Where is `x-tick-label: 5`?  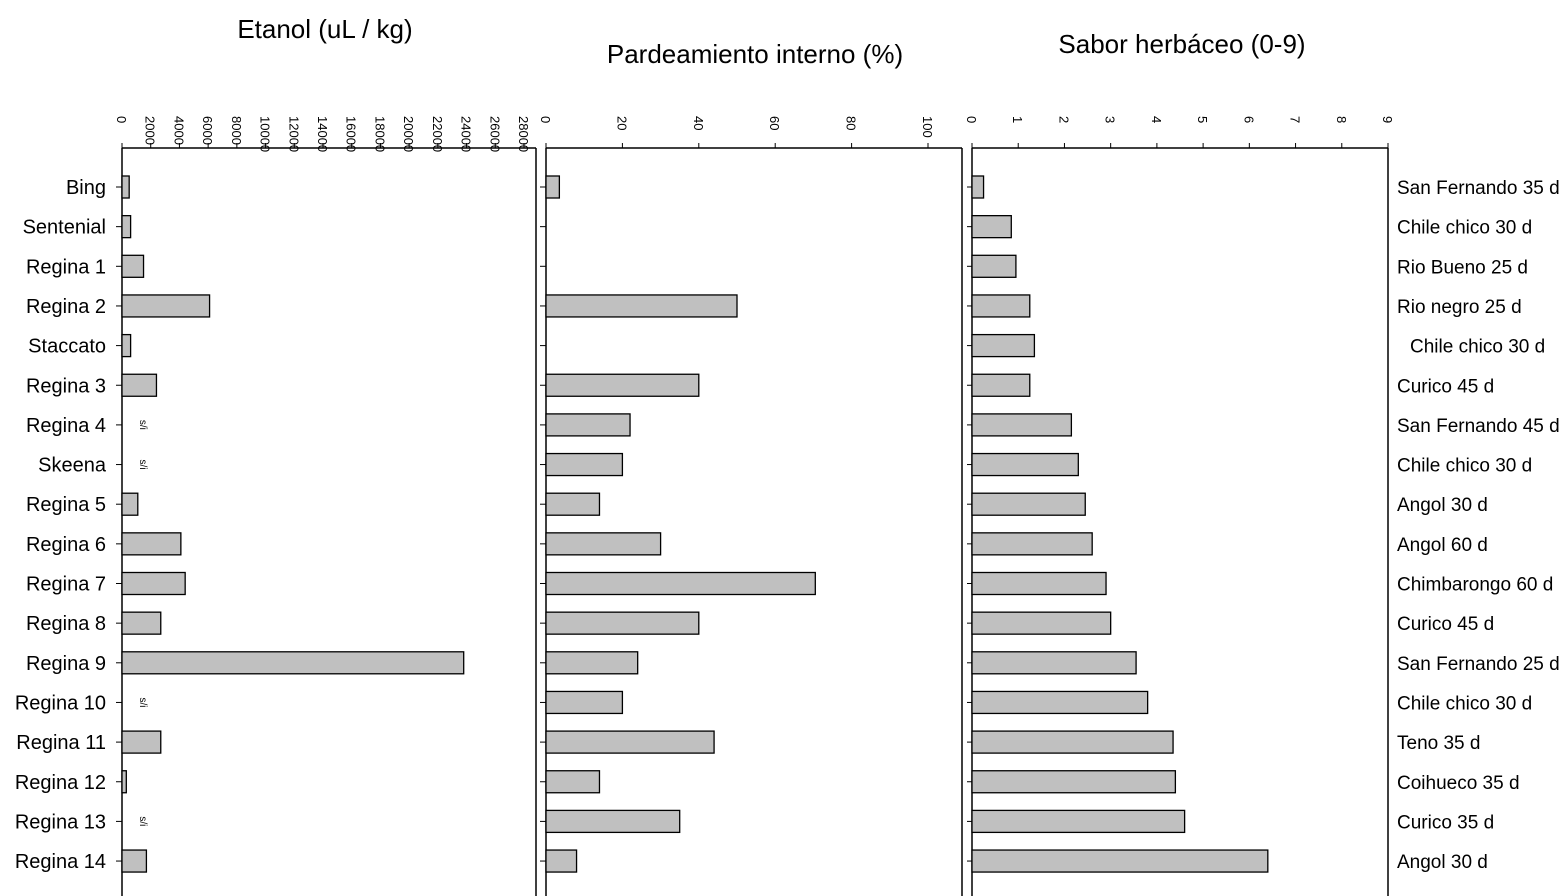
x-tick-label: 5 is located at coordinates (1202, 119).